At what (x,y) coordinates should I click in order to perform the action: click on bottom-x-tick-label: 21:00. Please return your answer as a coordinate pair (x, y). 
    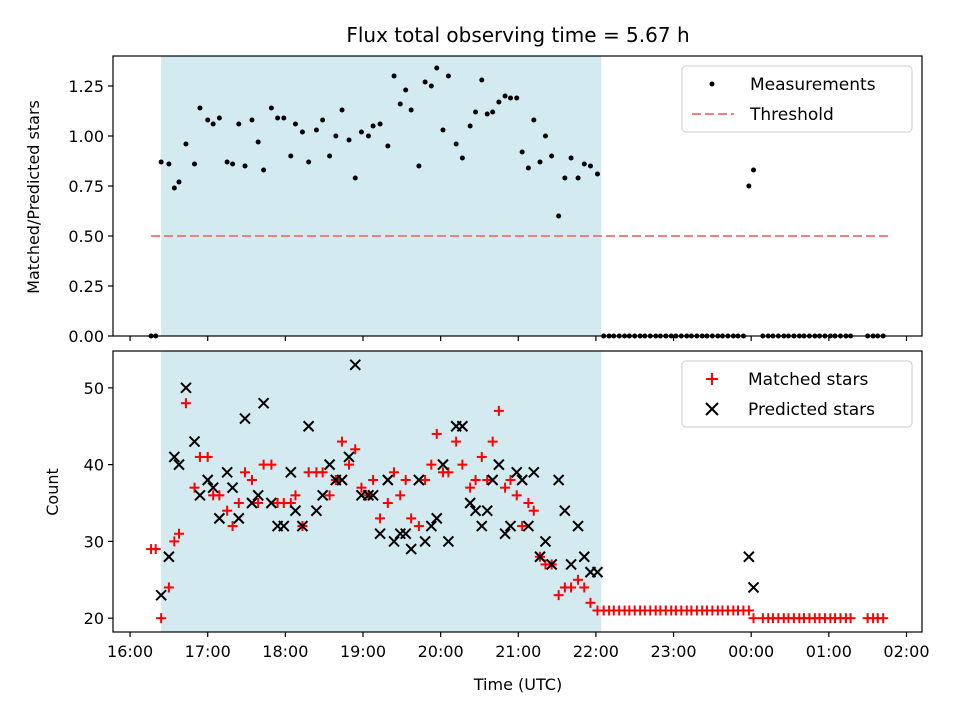
    Looking at the image, I should click on (518, 651).